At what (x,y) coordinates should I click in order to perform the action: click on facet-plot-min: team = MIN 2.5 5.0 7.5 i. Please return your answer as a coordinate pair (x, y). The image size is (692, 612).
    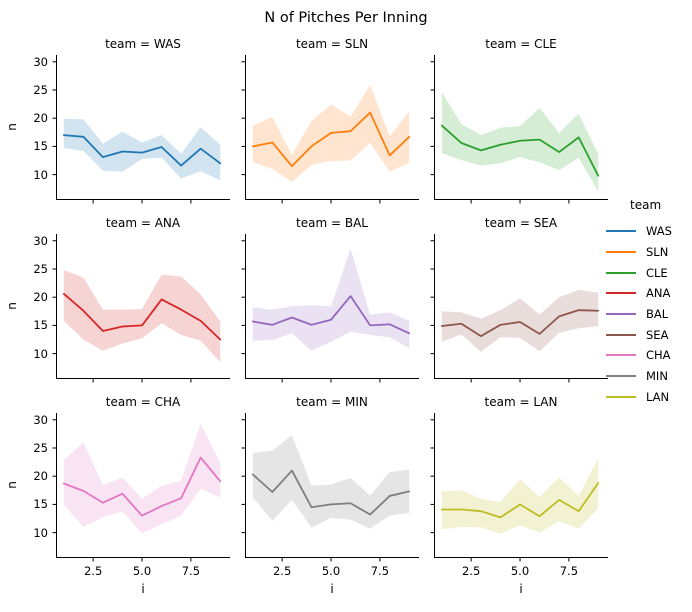
    Looking at the image, I should click on (330, 495).